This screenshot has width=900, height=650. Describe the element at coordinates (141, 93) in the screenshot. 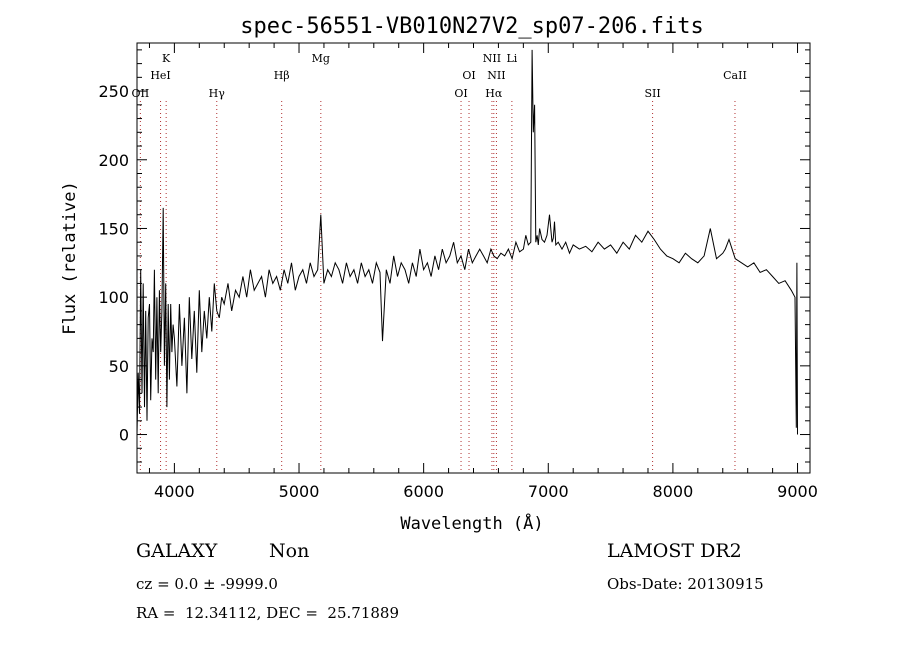

I see `marker-label-0: OII` at that location.